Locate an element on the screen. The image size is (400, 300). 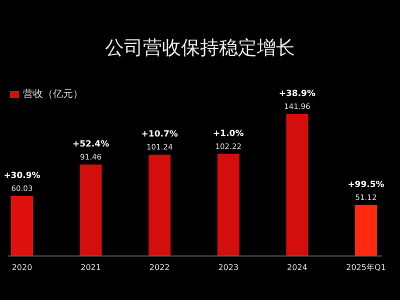
chart-title: 公司营收保持稳定增长 is located at coordinates (200, 48).